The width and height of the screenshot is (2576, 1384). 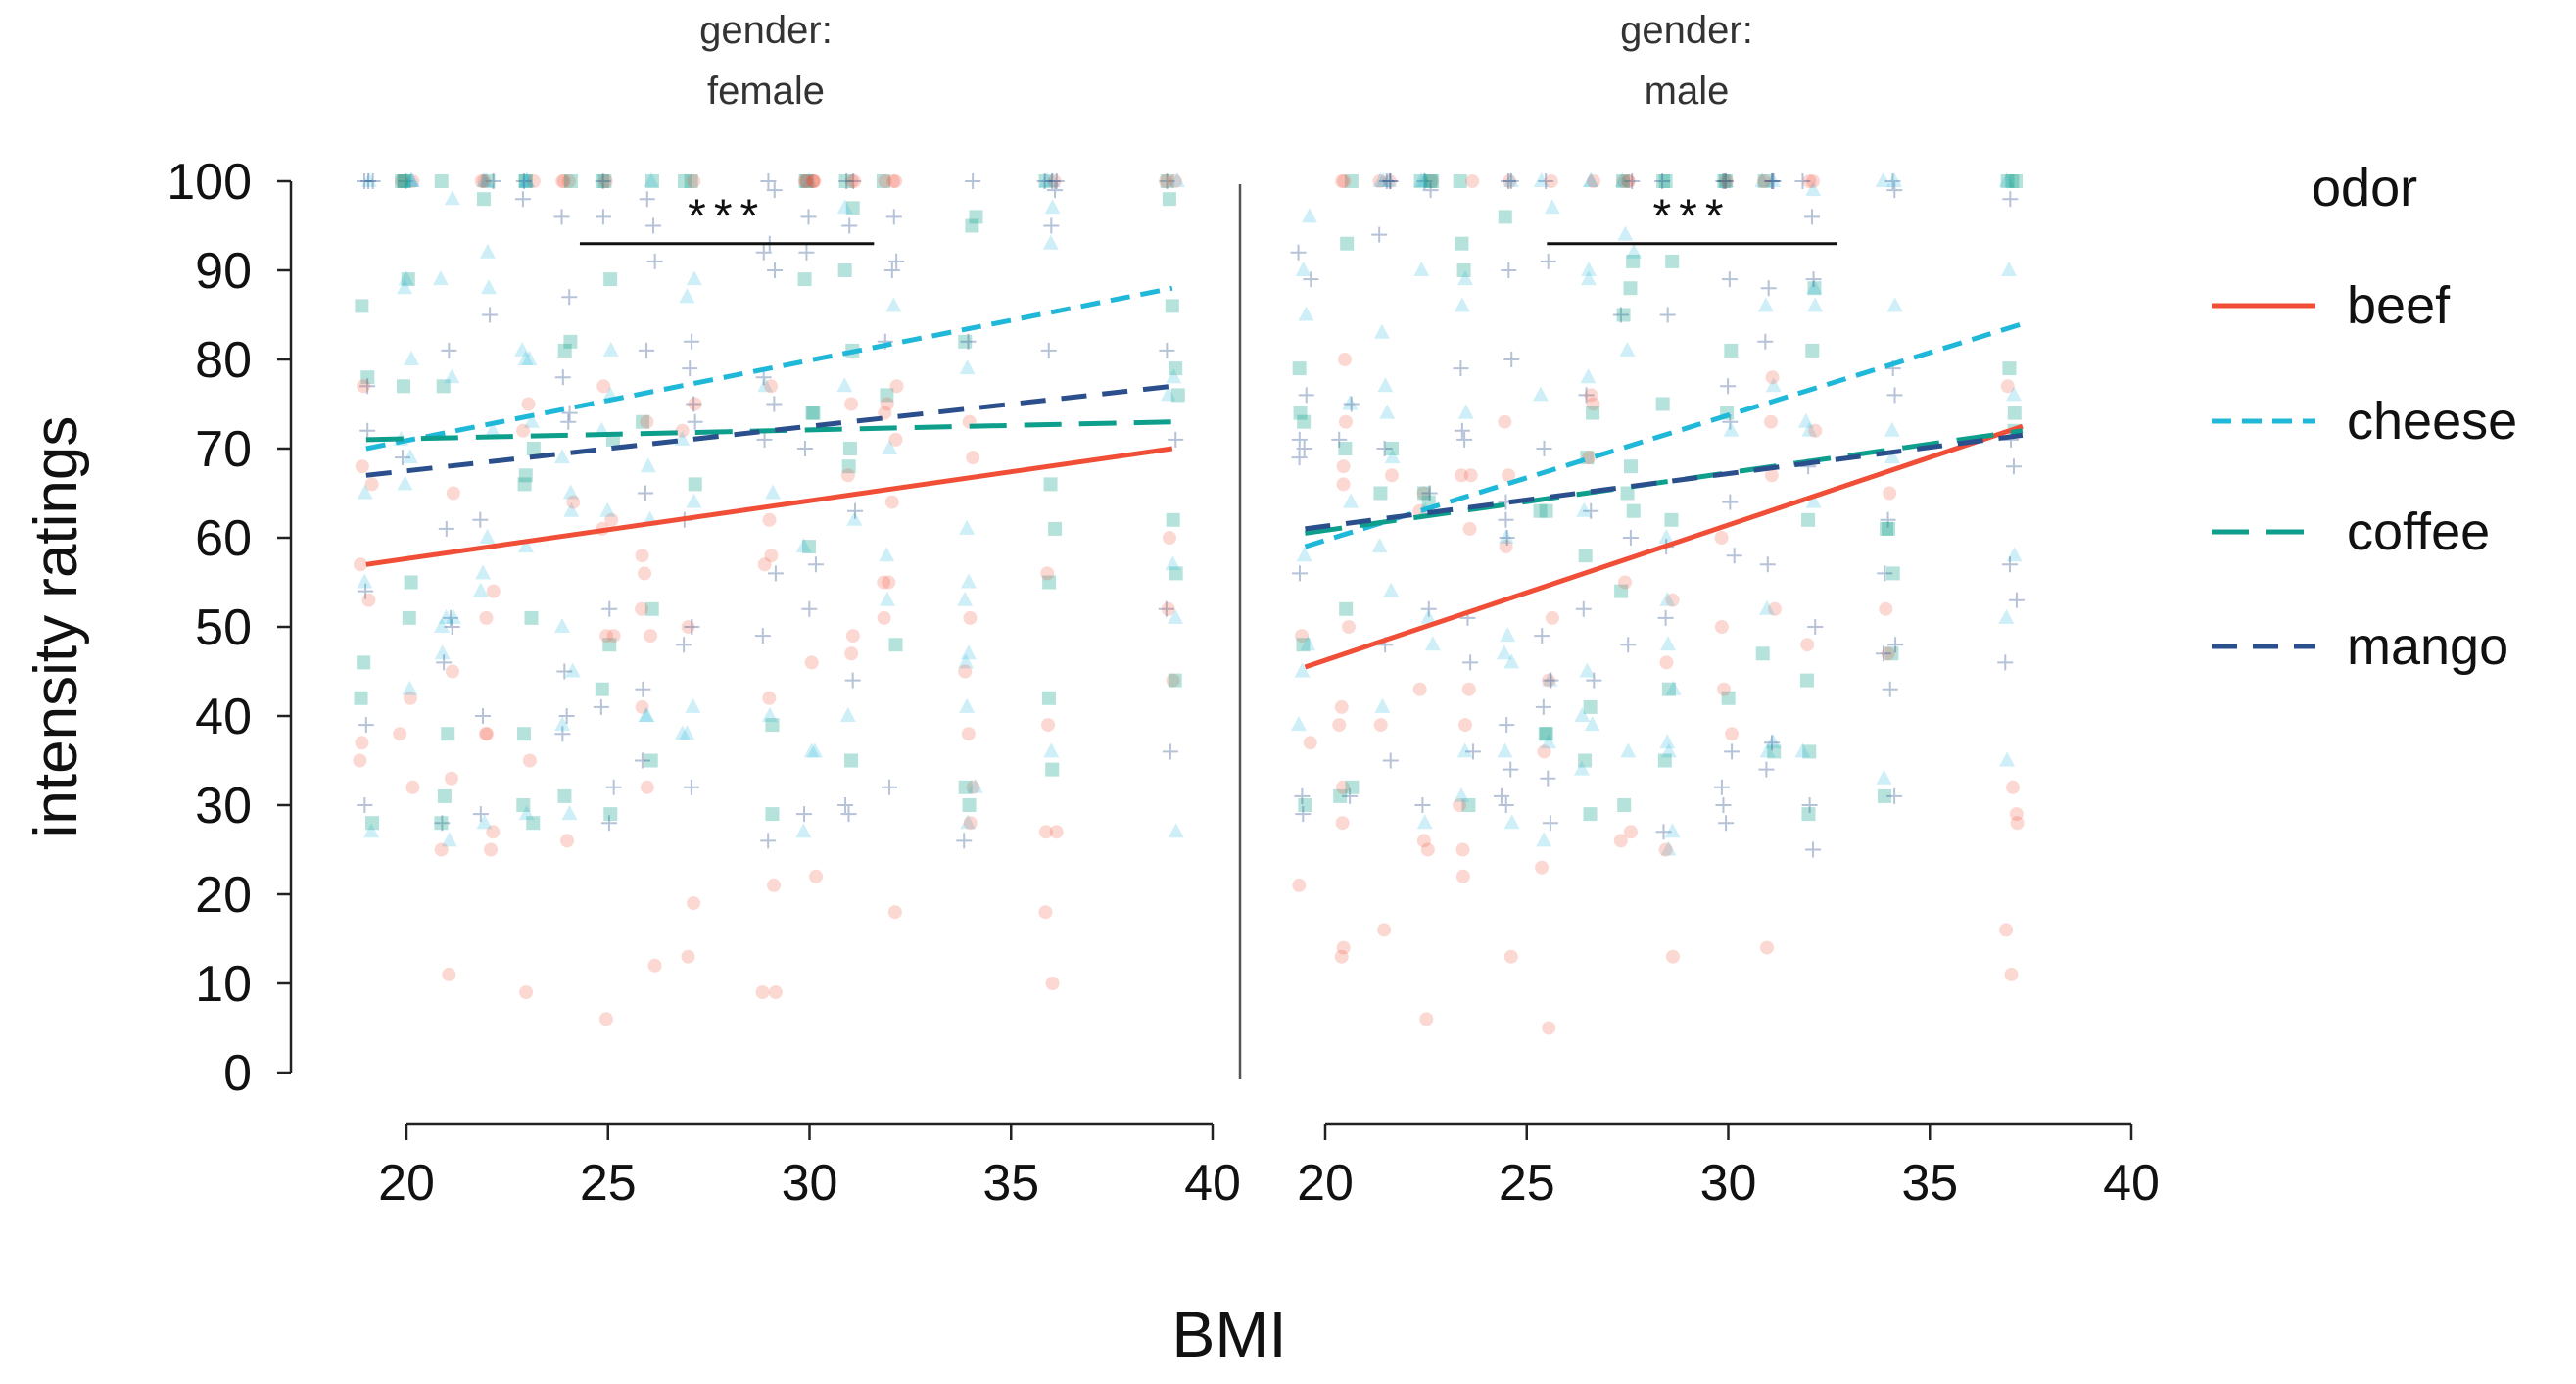 What do you see at coordinates (57, 627) in the screenshot?
I see `y-axis-label: intensity ratings` at bounding box center [57, 627].